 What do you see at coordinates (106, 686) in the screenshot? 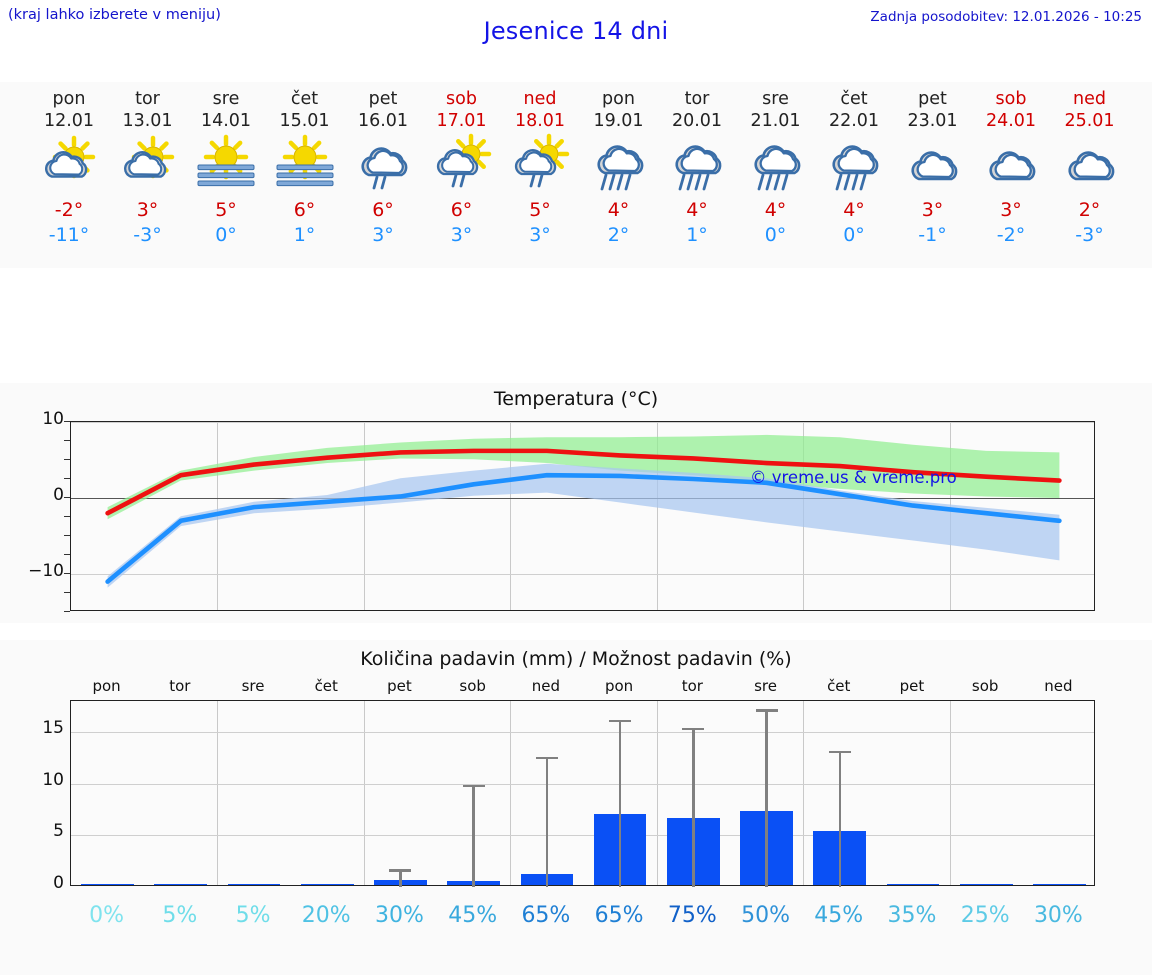
I see `precipitation-day-label: pon` at bounding box center [106, 686].